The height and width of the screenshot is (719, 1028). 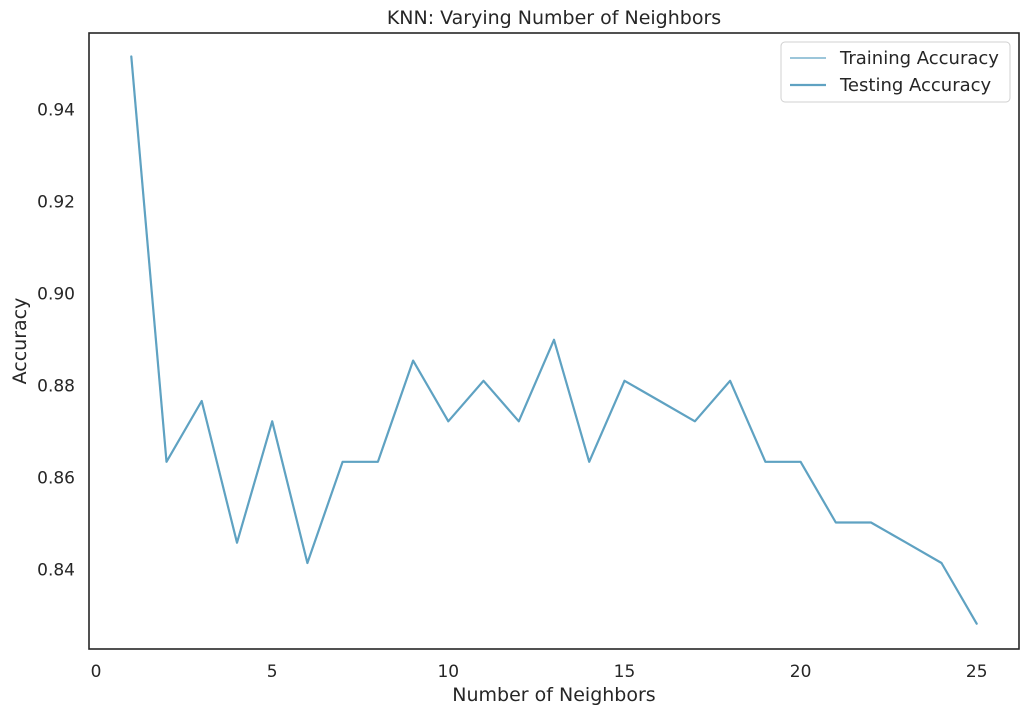 I want to click on y-tick-label: 0.84, so click(x=56, y=570).